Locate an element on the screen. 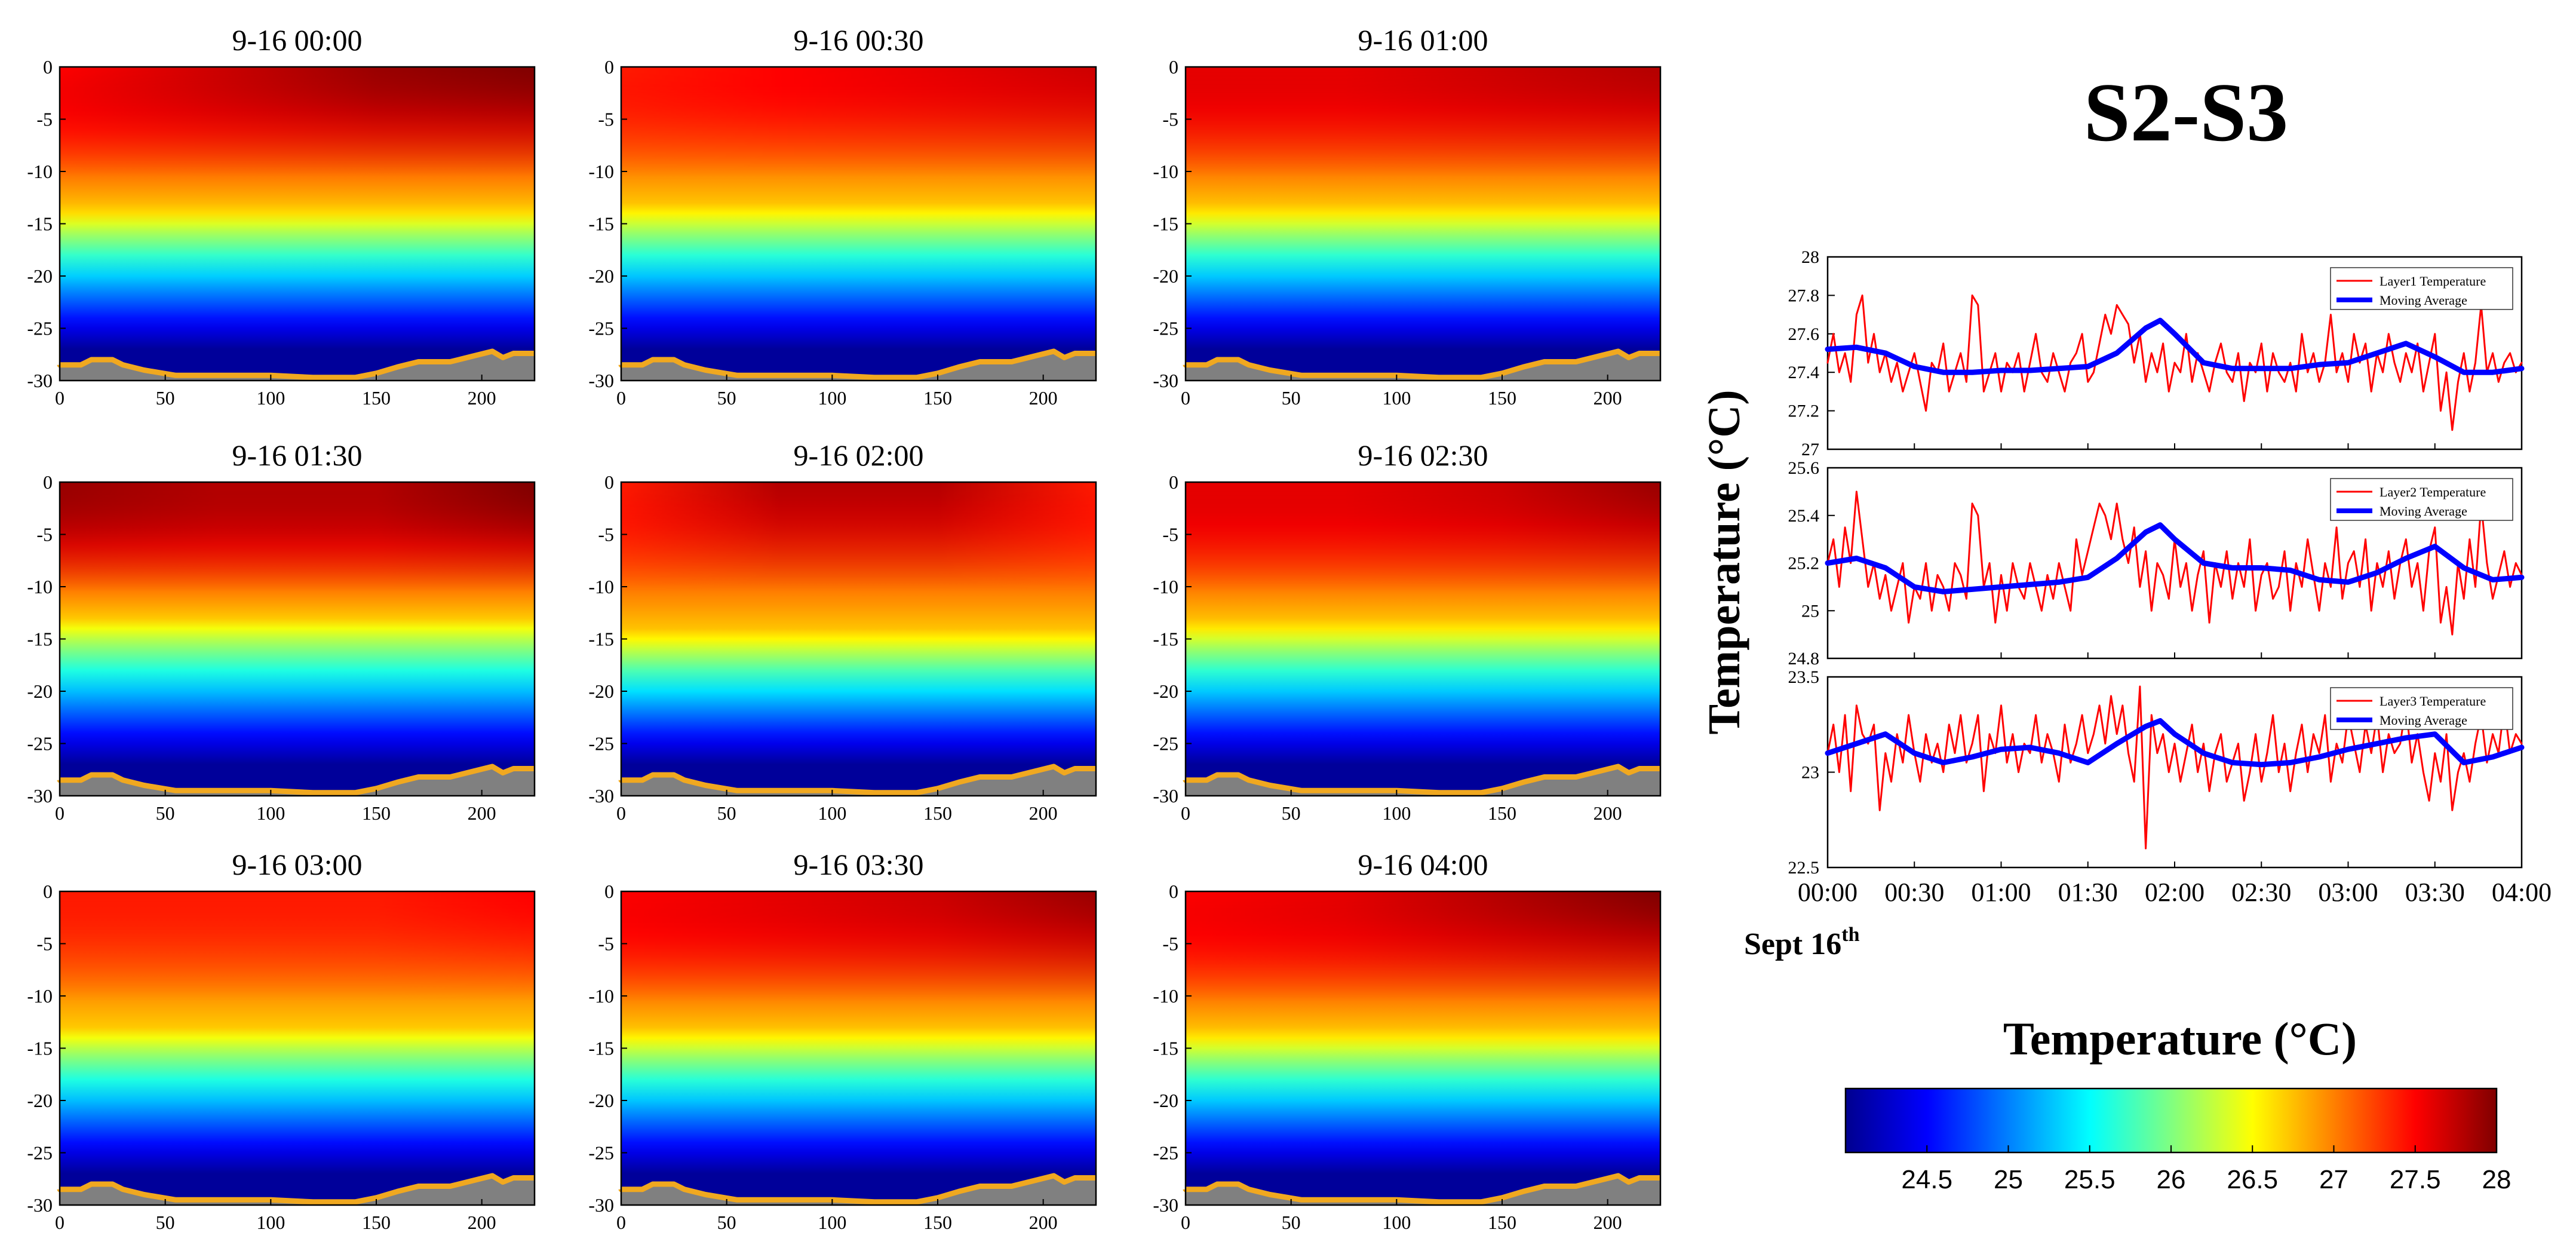 This screenshot has height=1260, width=2576. panel-title: 9-16 00:30 is located at coordinates (858, 40).